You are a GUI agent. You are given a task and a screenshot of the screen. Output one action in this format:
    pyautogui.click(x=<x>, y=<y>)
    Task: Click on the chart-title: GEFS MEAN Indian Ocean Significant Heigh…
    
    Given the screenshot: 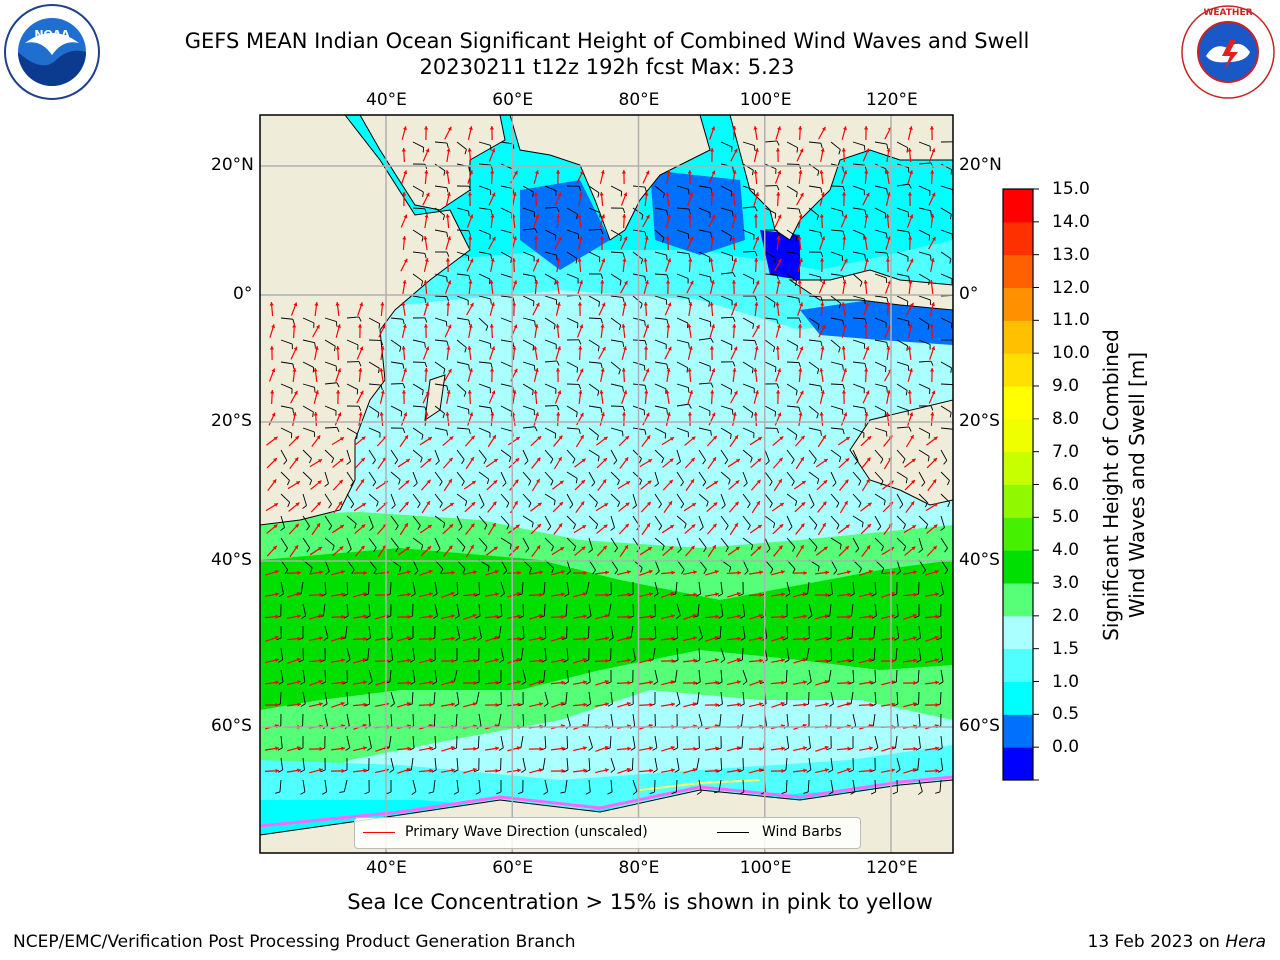 What is the action you would take?
    pyautogui.click(x=607, y=41)
    